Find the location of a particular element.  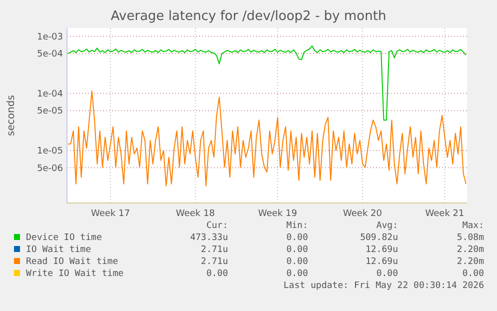

text: Cur: is located at coordinates (217, 226).